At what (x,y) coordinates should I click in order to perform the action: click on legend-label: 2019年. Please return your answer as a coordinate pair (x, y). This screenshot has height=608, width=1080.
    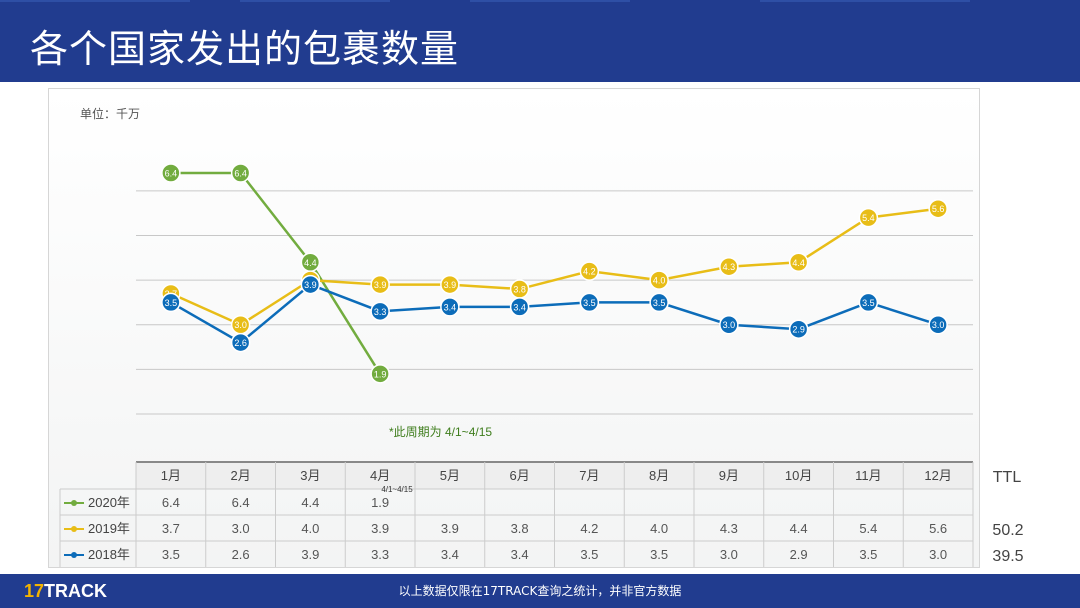
    Looking at the image, I should click on (109, 528).